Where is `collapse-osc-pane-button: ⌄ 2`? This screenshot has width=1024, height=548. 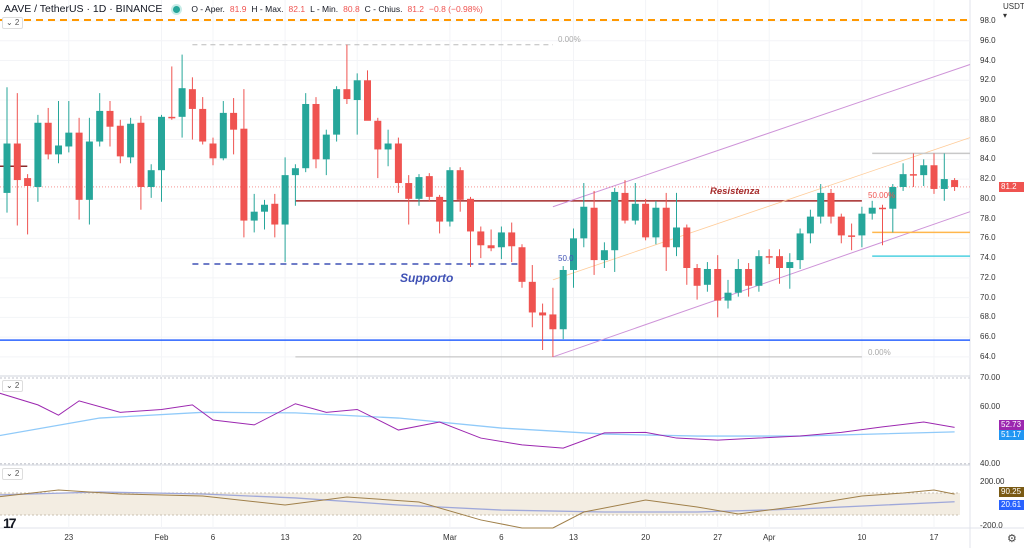 collapse-osc-pane-button: ⌄ 2 is located at coordinates (13, 474).